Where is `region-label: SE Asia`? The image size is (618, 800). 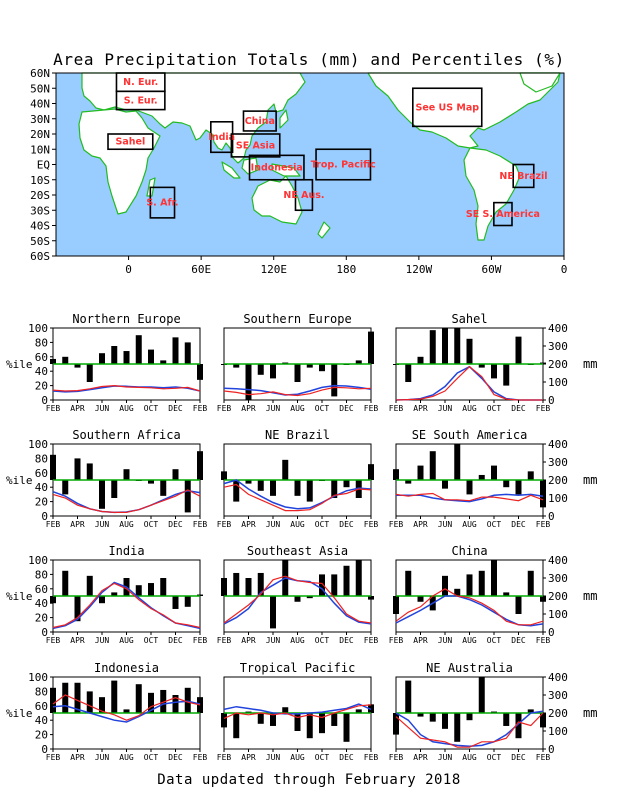 region-label: SE Asia is located at coordinates (255, 145).